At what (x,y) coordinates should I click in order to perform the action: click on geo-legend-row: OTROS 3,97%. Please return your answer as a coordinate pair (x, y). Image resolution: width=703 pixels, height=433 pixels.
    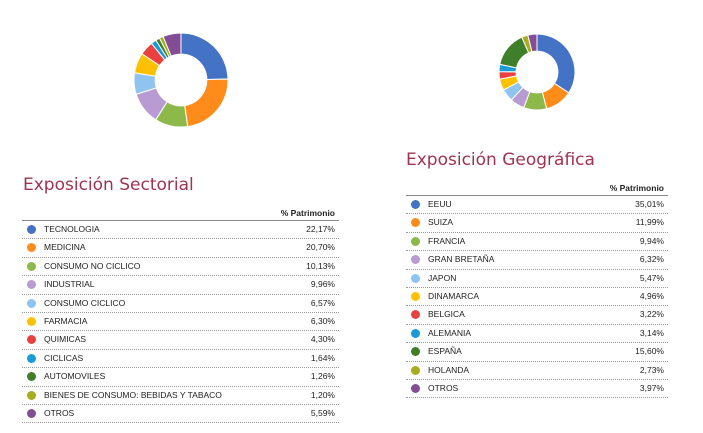
    Looking at the image, I should click on (537, 389).